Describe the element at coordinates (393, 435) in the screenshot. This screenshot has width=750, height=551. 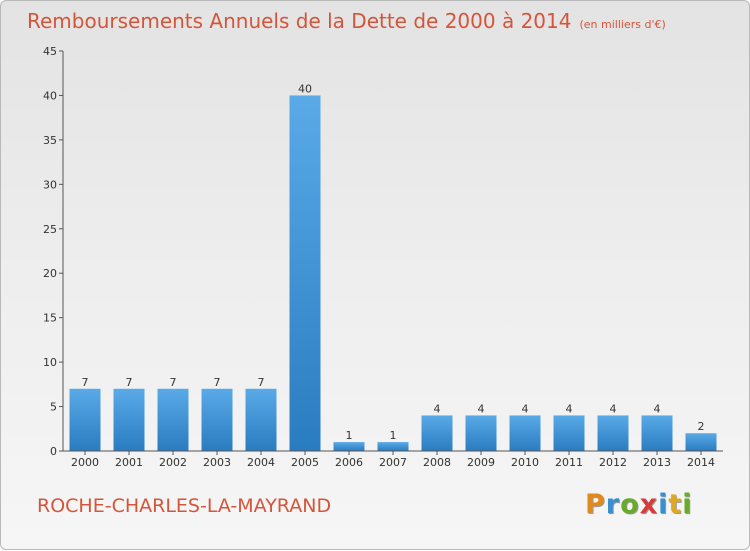
I see `data-label-2007: 1` at that location.